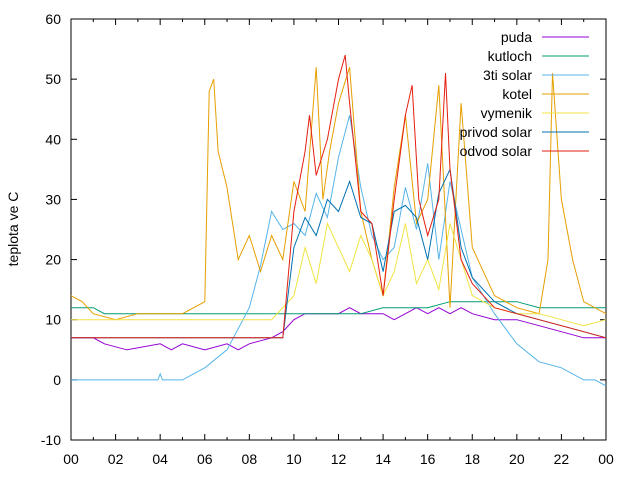 Image resolution: width=640 pixels, height=480 pixels. Describe the element at coordinates (160, 459) in the screenshot. I see `x-tick-label: 04` at that location.